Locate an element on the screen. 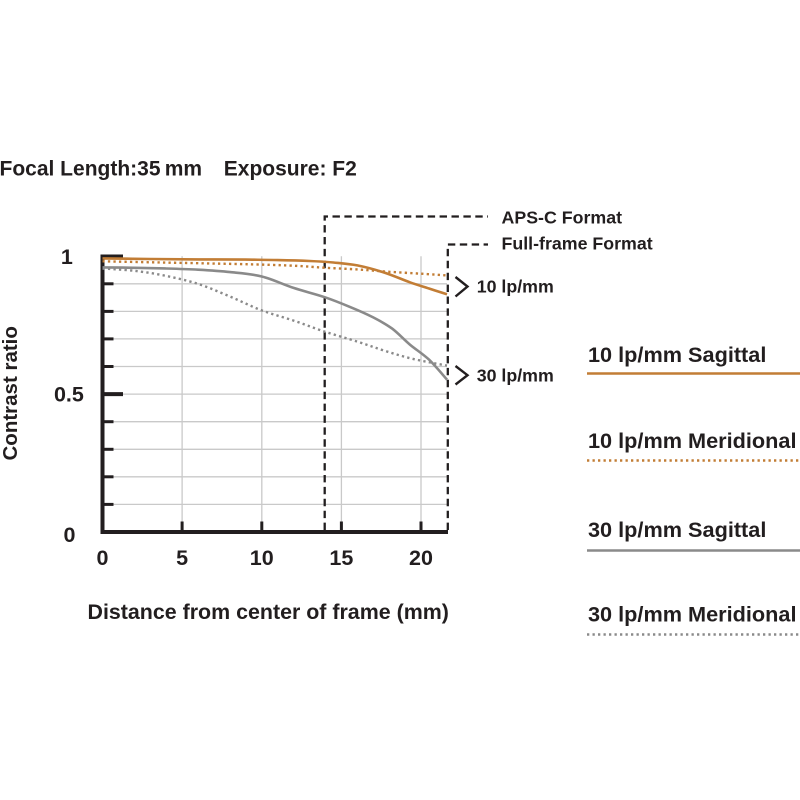  svg-text: 1 is located at coordinates (67, 257).